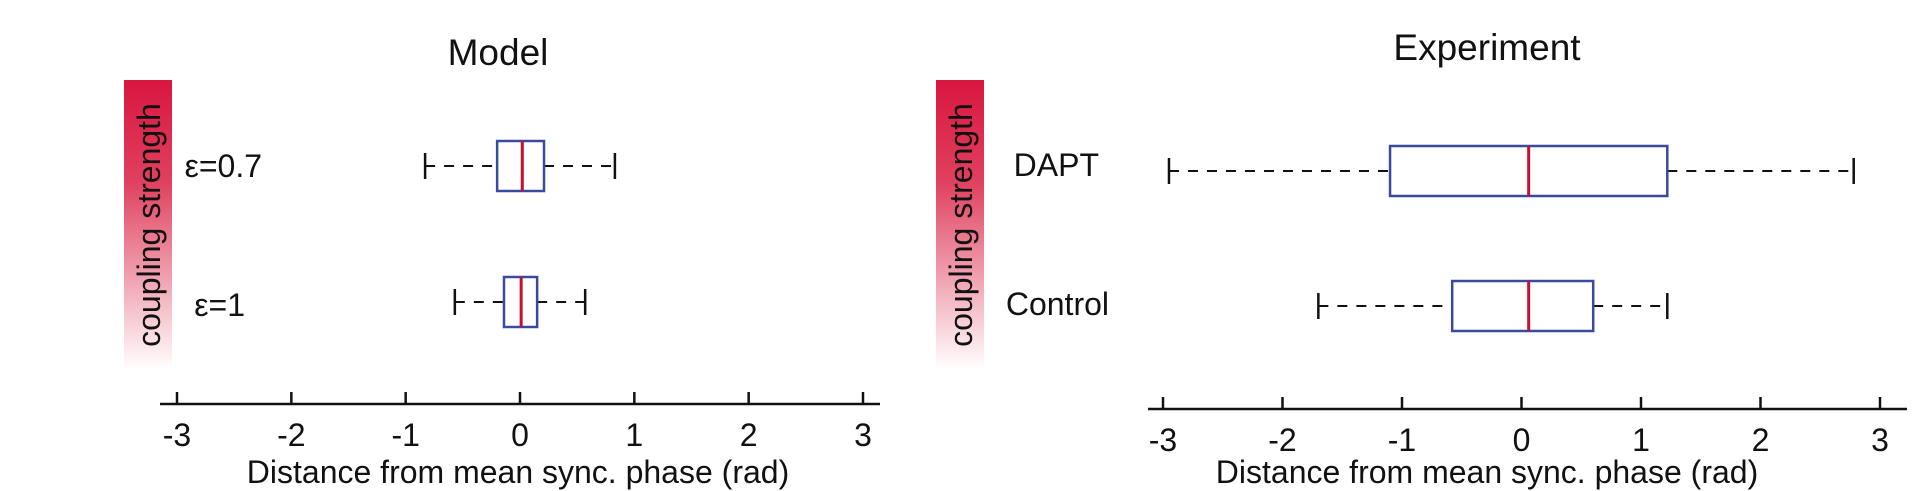  I want to click on experiment-plot-area, so click(1511, 238).